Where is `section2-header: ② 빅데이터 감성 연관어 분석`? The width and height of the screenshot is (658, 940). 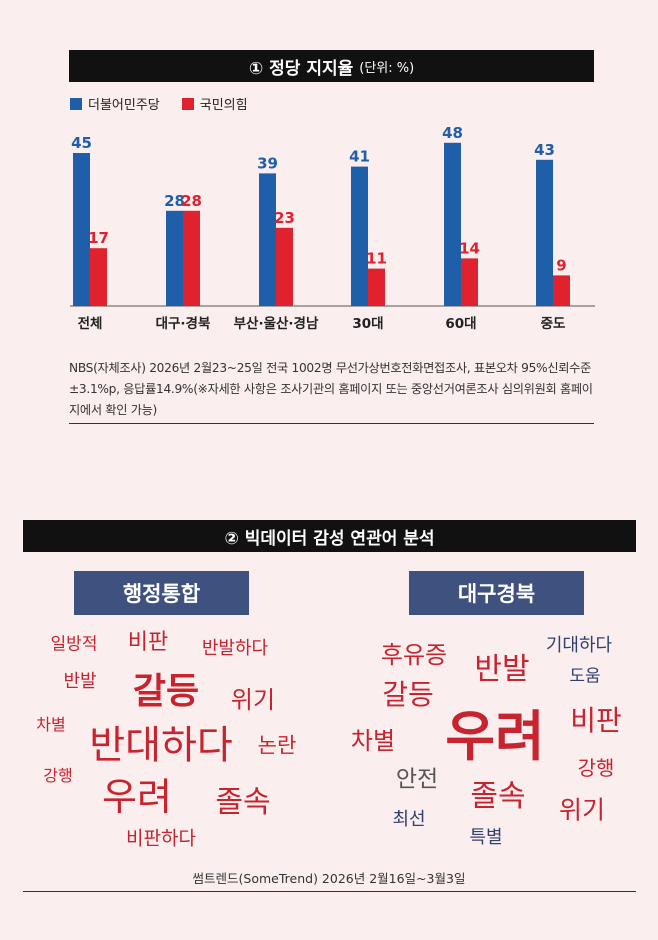
section2-header: ② 빅데이터 감성 연관어 분석 is located at coordinates (329, 536).